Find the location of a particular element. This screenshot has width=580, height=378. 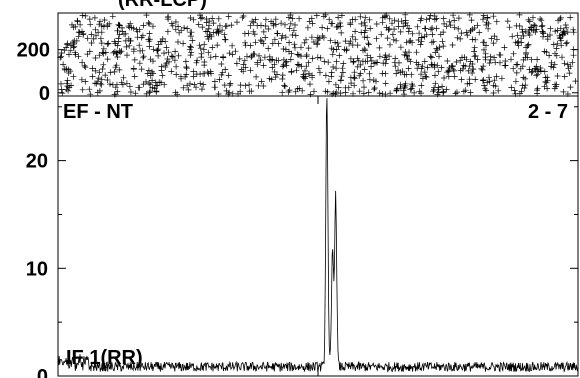

antenna-pair-label: 2 - 7 is located at coordinates (548, 112).